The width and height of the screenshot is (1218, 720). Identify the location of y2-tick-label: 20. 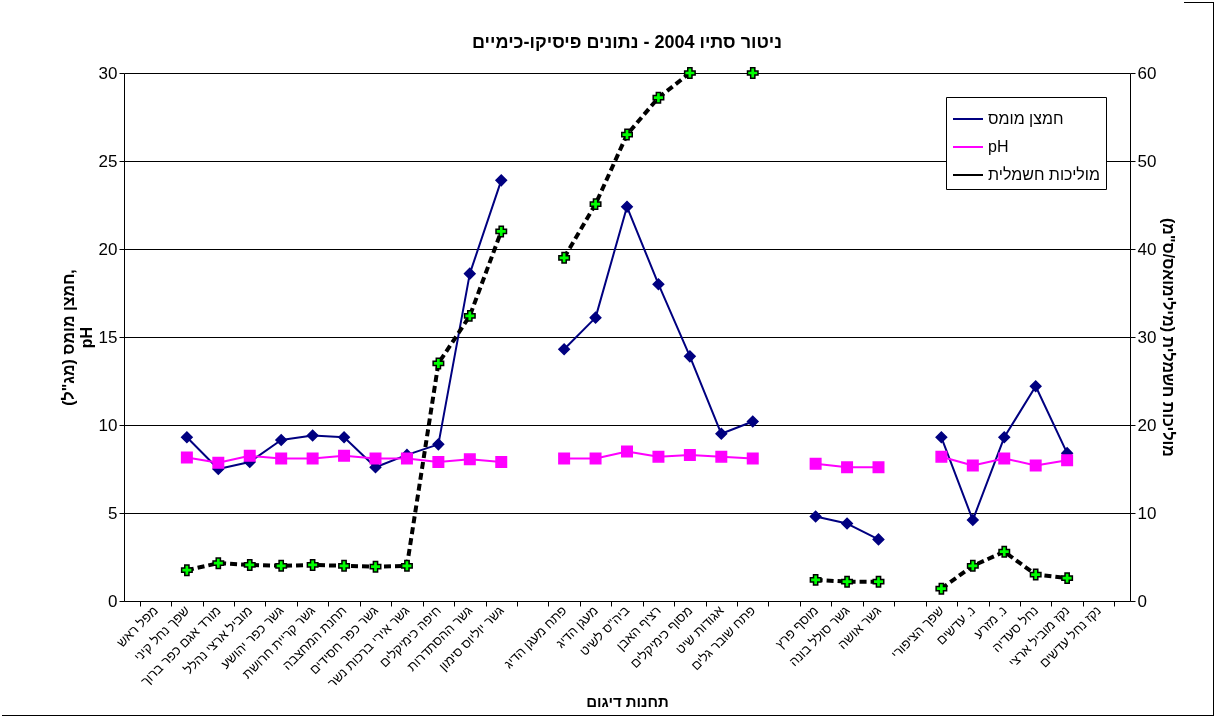
(1147, 425).